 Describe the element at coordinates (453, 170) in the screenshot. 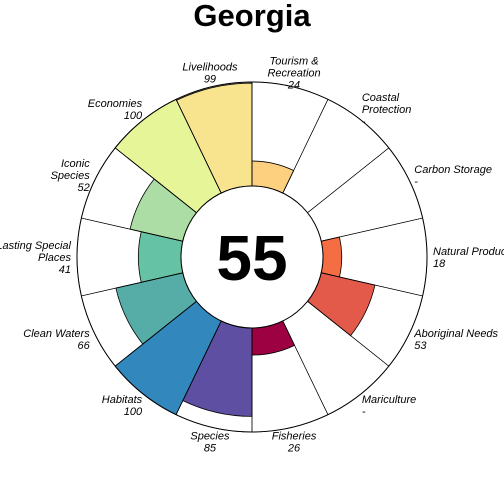

I see `petal-name-13: Carbon Storage` at that location.